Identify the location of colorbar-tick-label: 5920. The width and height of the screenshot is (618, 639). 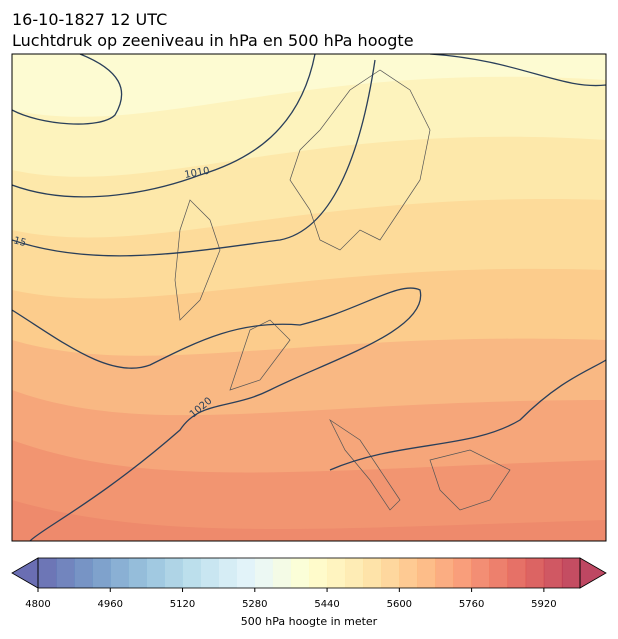
(543, 604).